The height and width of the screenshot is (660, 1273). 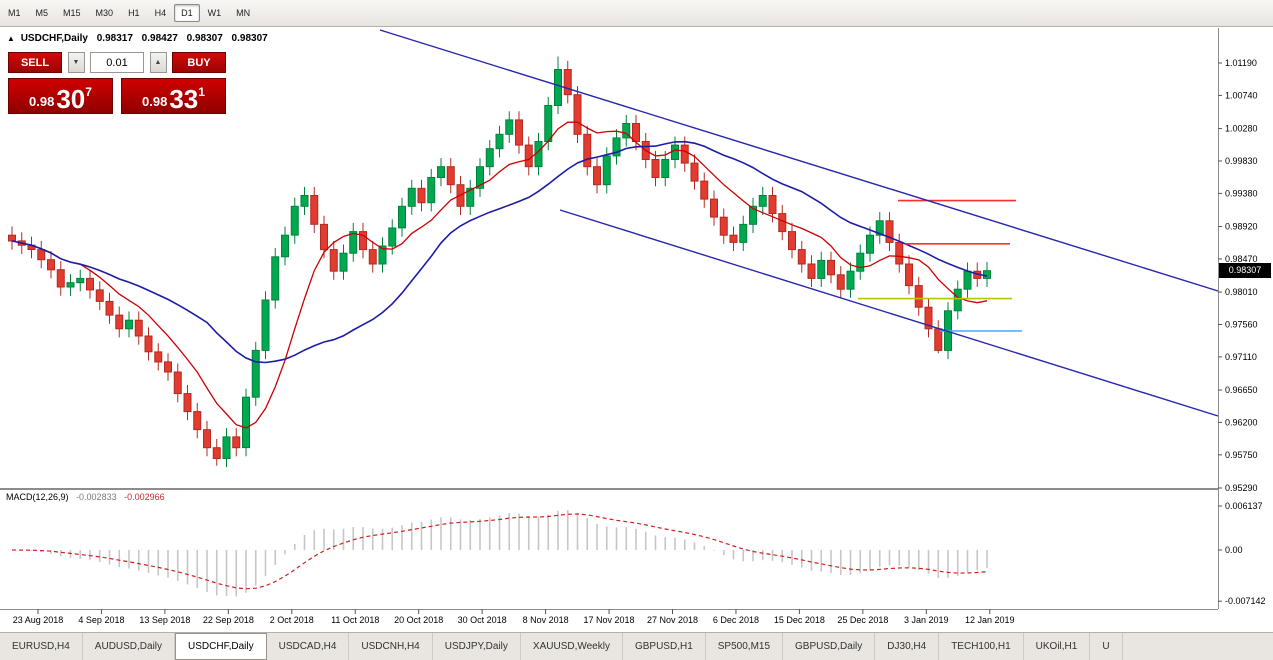 I want to click on timeframe-button-m1: M1, so click(x=14, y=13).